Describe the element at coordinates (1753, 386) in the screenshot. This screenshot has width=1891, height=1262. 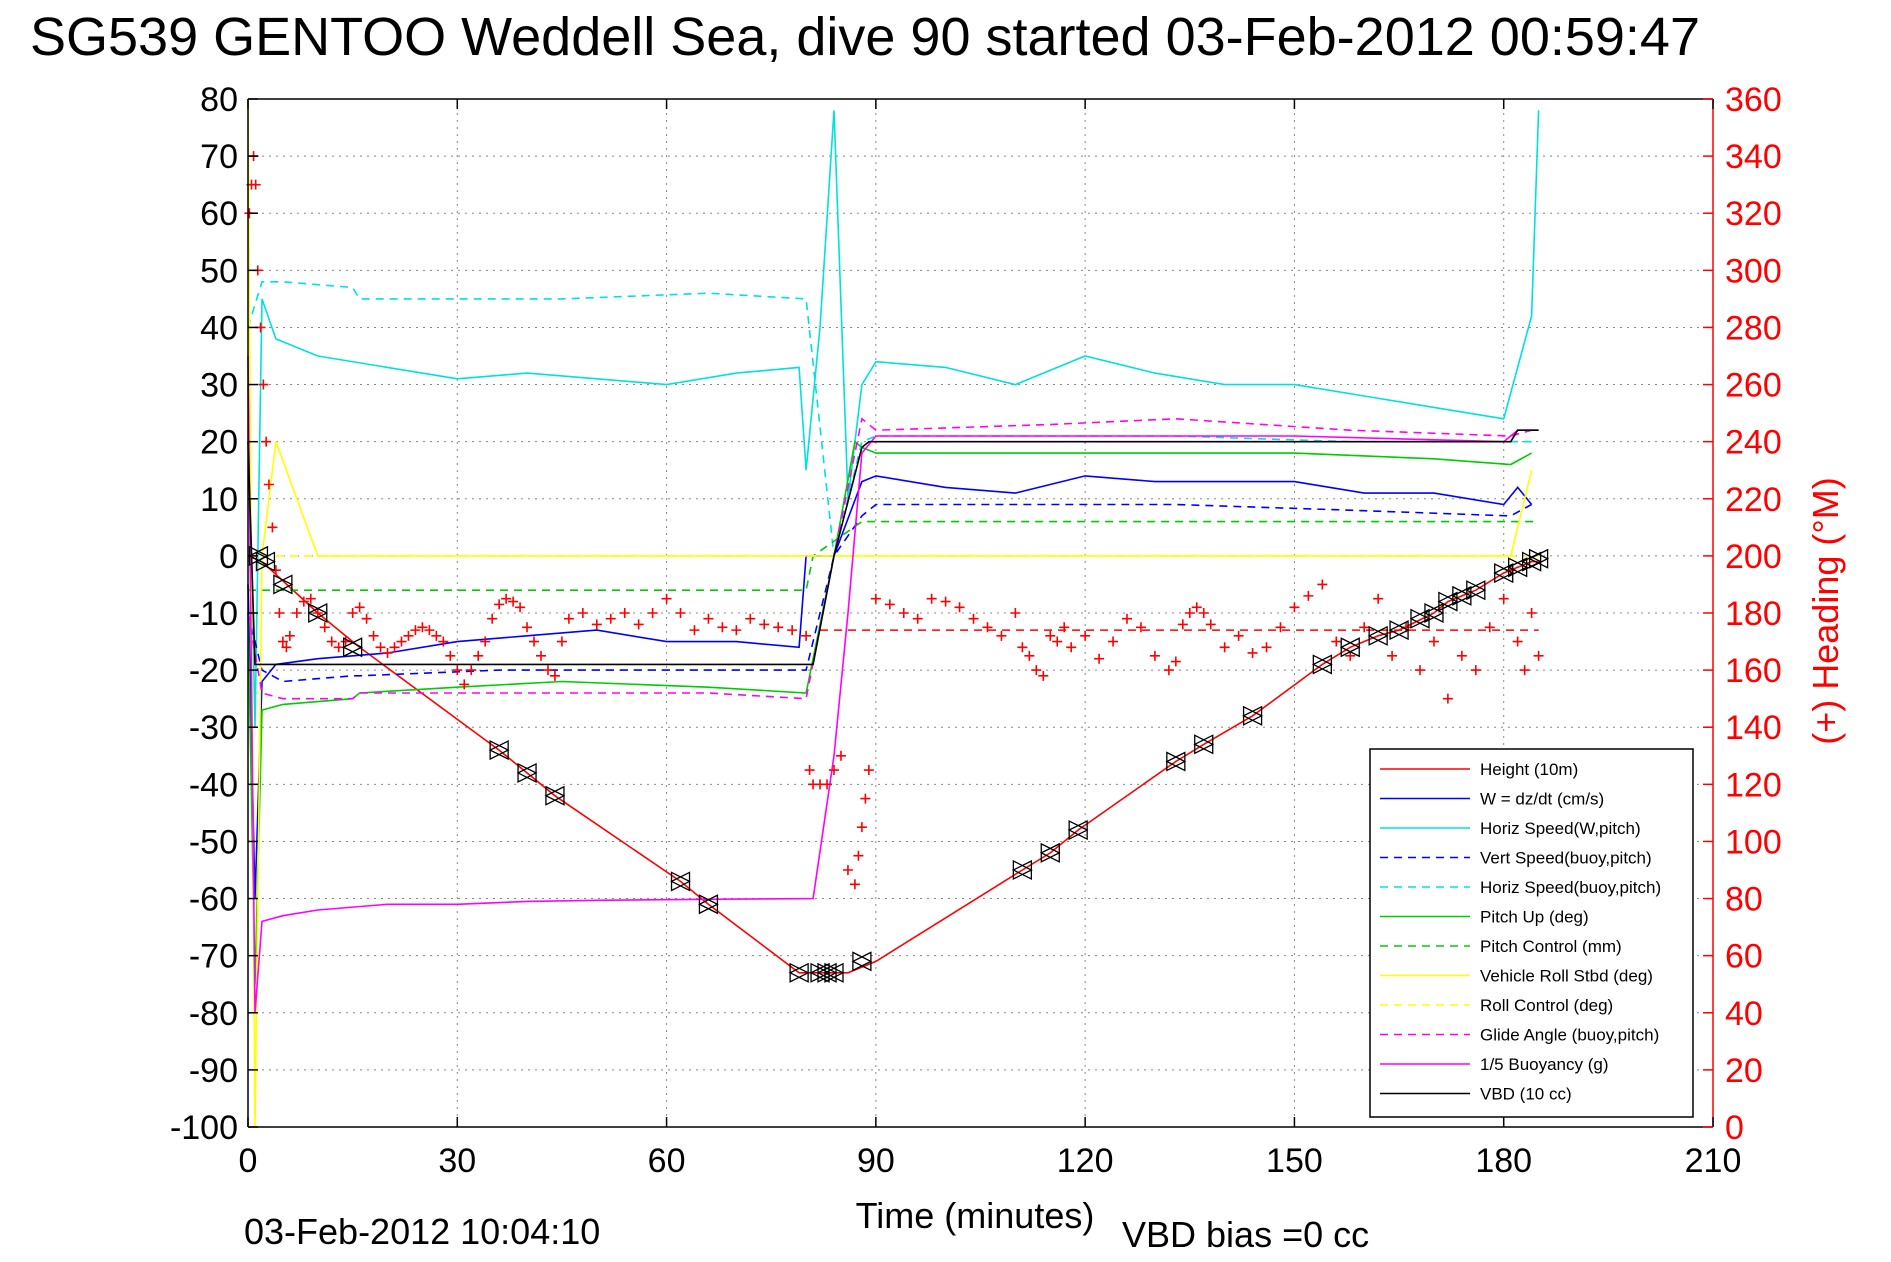
I see `right-tick-label: 260` at that location.